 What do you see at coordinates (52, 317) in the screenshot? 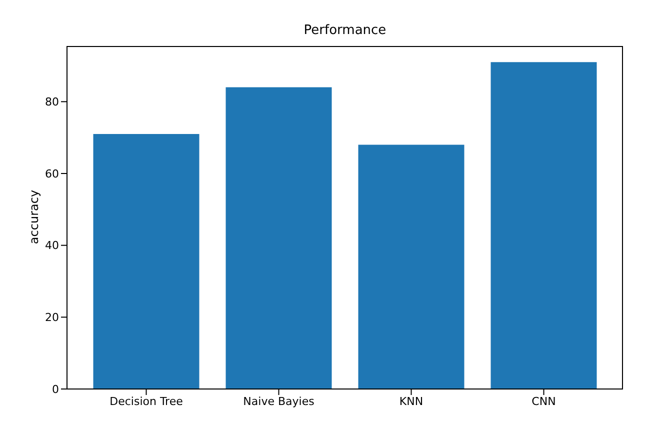
I see `y-tick-label: 20` at bounding box center [52, 317].